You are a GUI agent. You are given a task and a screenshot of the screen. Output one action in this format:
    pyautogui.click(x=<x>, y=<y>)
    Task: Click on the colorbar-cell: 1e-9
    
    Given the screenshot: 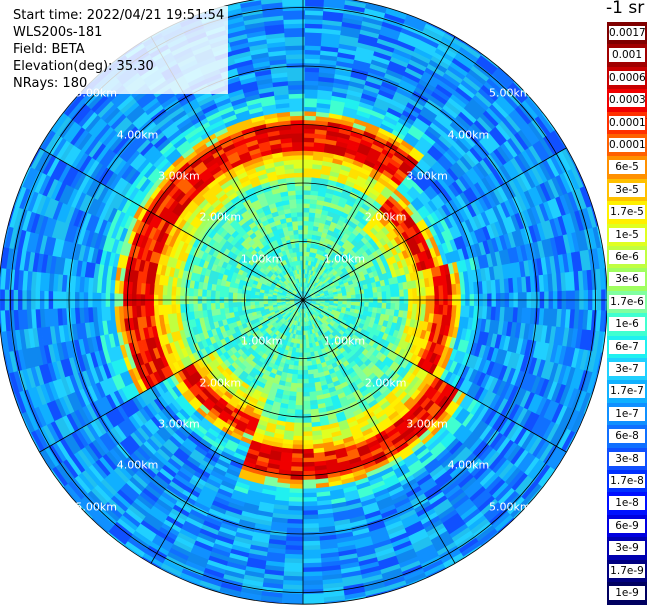 What is the action you would take?
    pyautogui.click(x=627, y=593)
    